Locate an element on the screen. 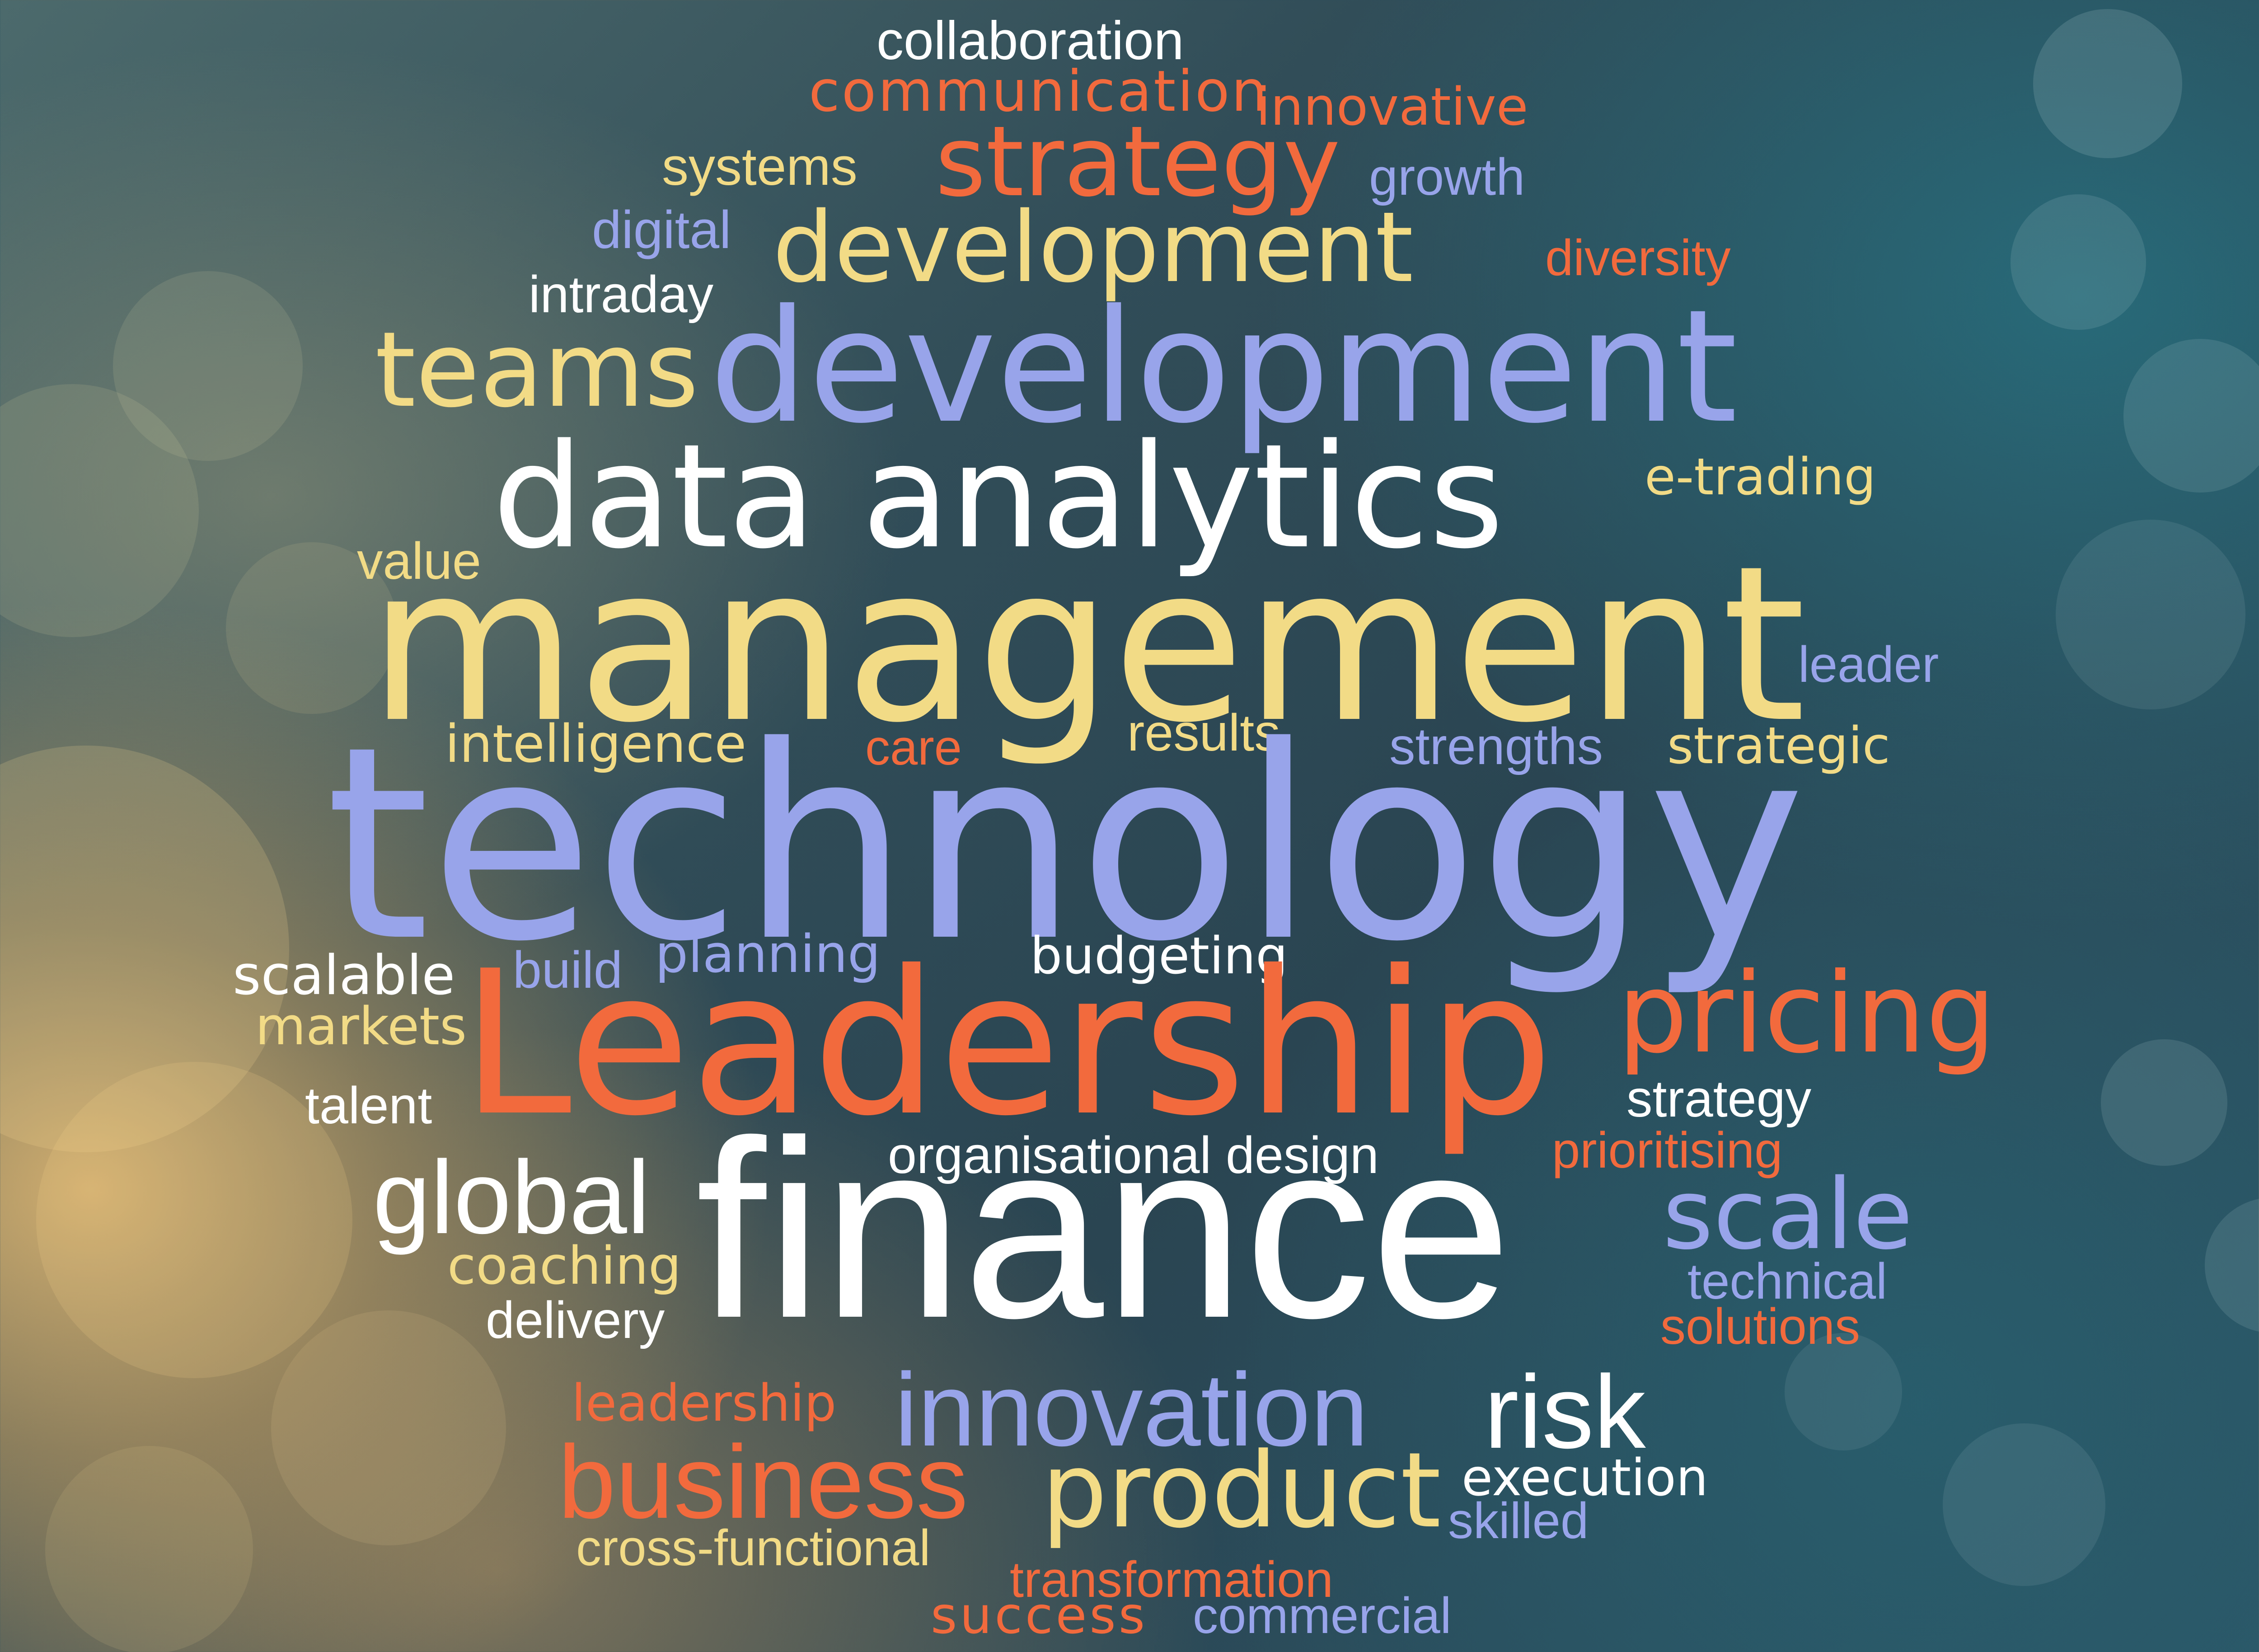  word-success: success is located at coordinates (1039, 1615).